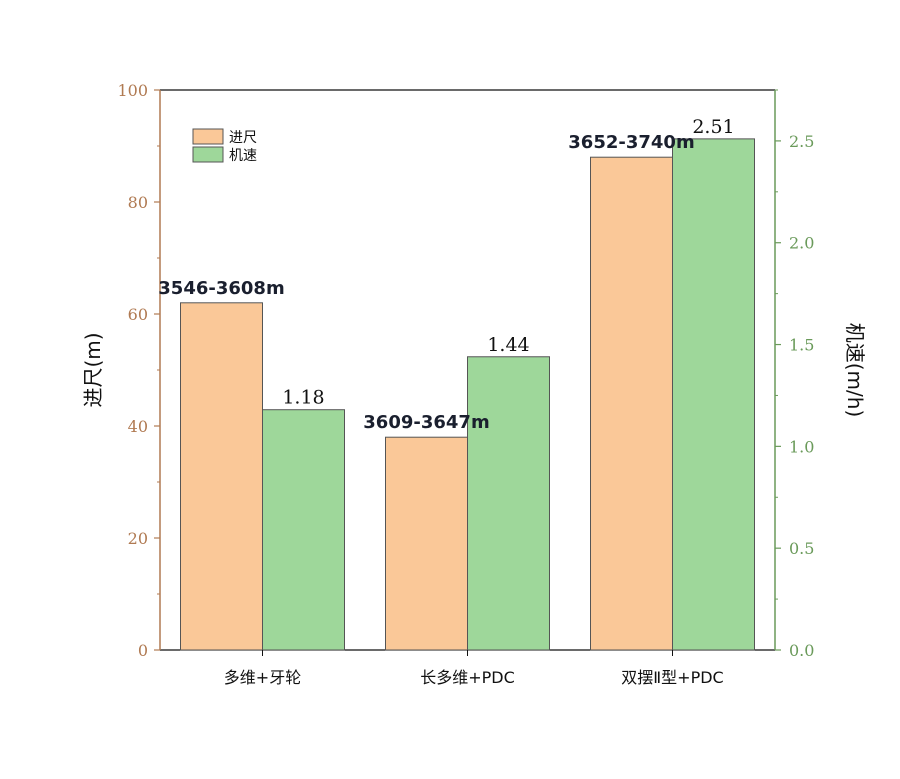  I want to click on right-tick-label-3: 1.5, so click(801, 345).